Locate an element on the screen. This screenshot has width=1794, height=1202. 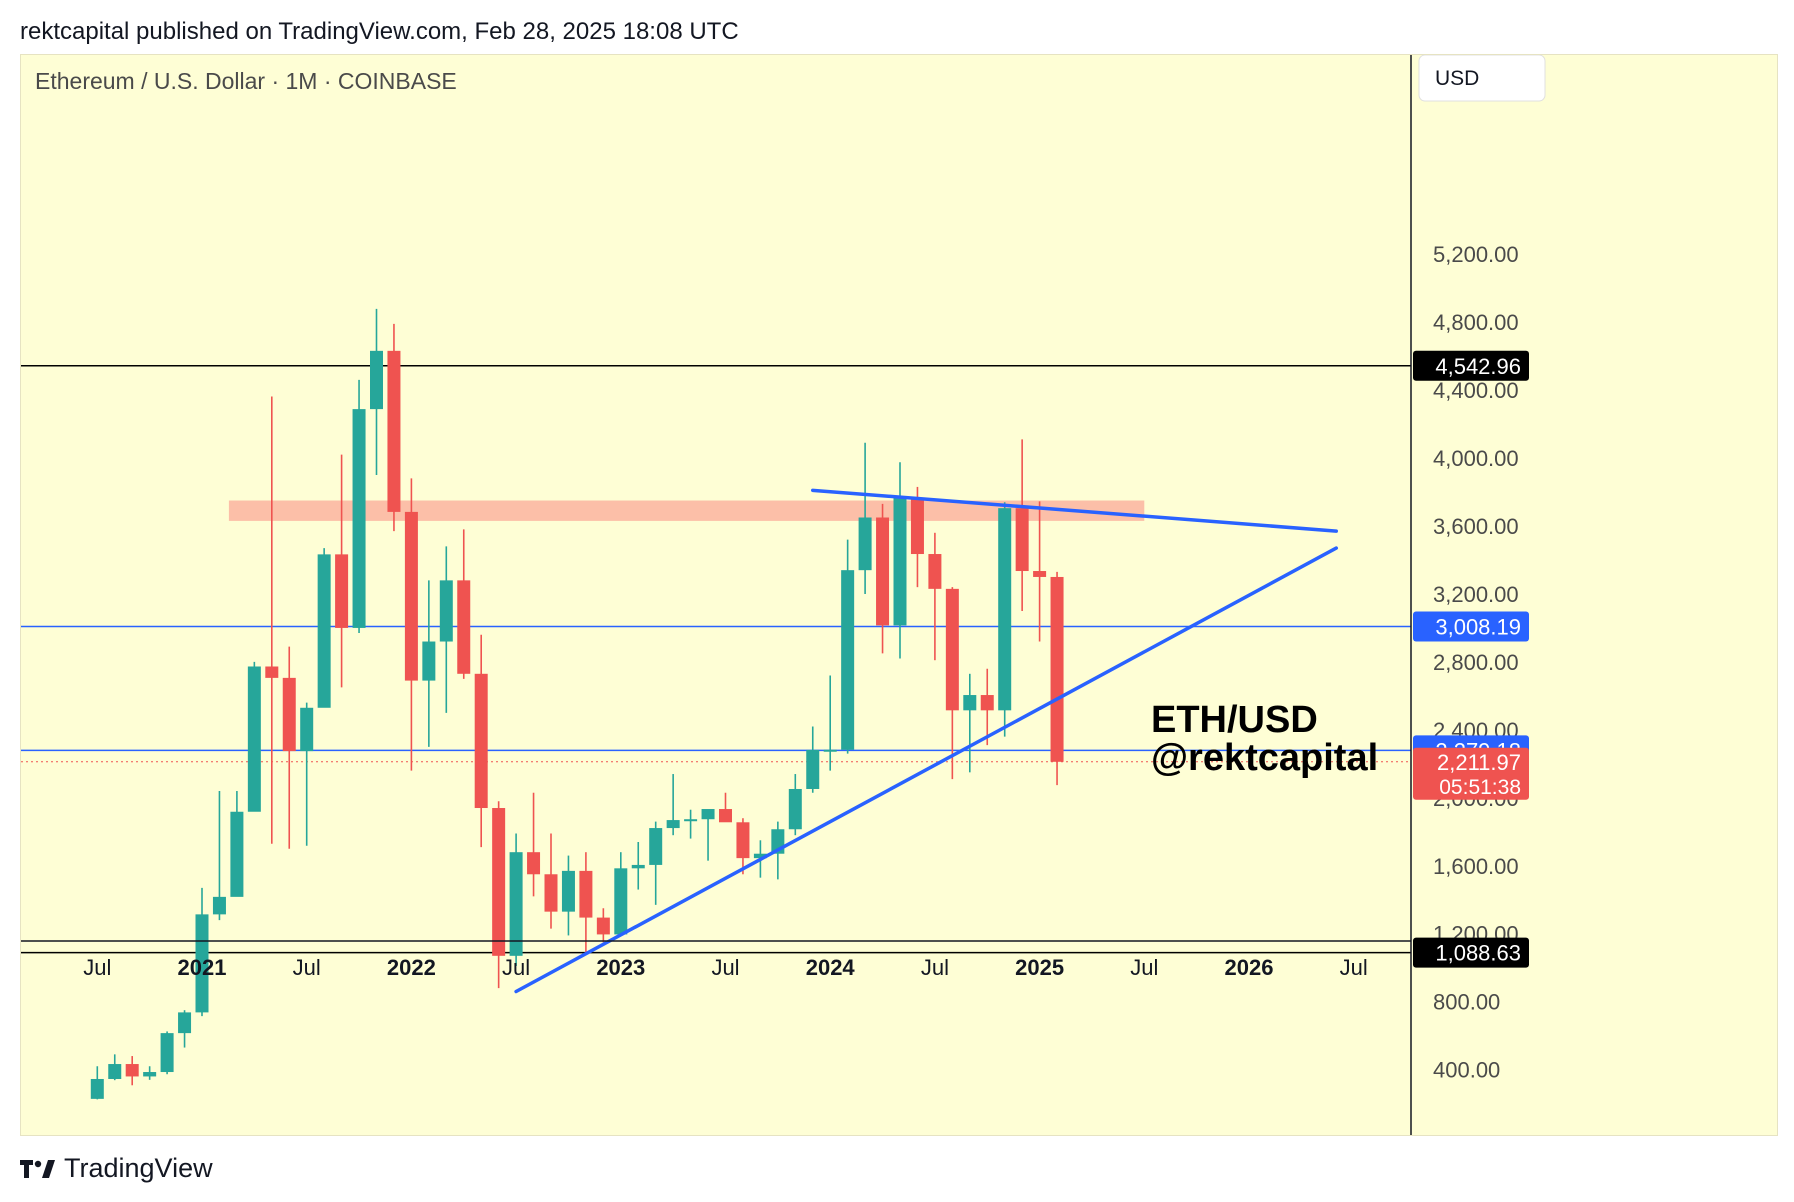
x-tick-label: 2026 is located at coordinates (1249, 967).